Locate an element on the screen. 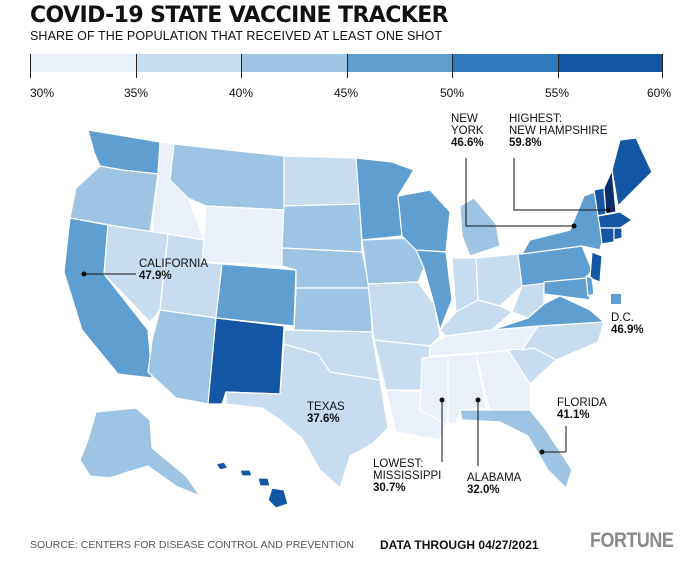 This screenshot has width=694, height=569. color-legend is located at coordinates (346, 63).